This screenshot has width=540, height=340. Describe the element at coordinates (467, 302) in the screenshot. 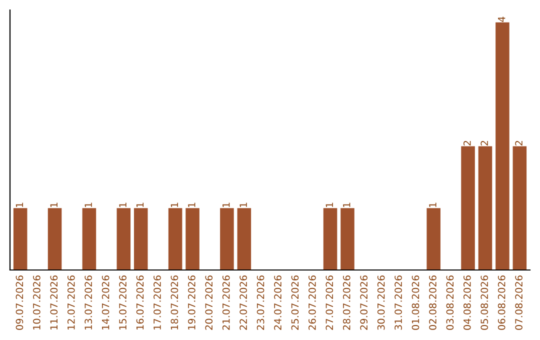

I see `x-tick-label: 04.08.2026` at that location.